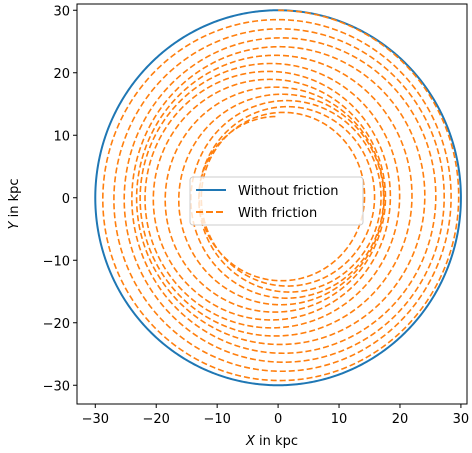  Describe the element at coordinates (95, 419) in the screenshot. I see `x-tick-label: −30` at that location.